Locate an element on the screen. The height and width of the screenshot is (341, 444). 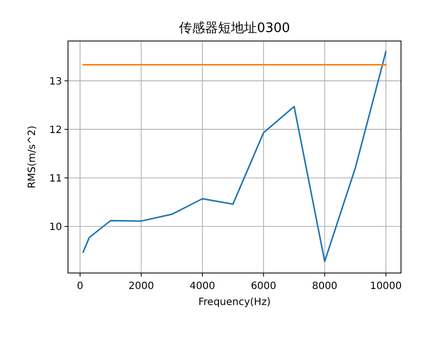
y-tick-label: 10 is located at coordinates (55, 227).